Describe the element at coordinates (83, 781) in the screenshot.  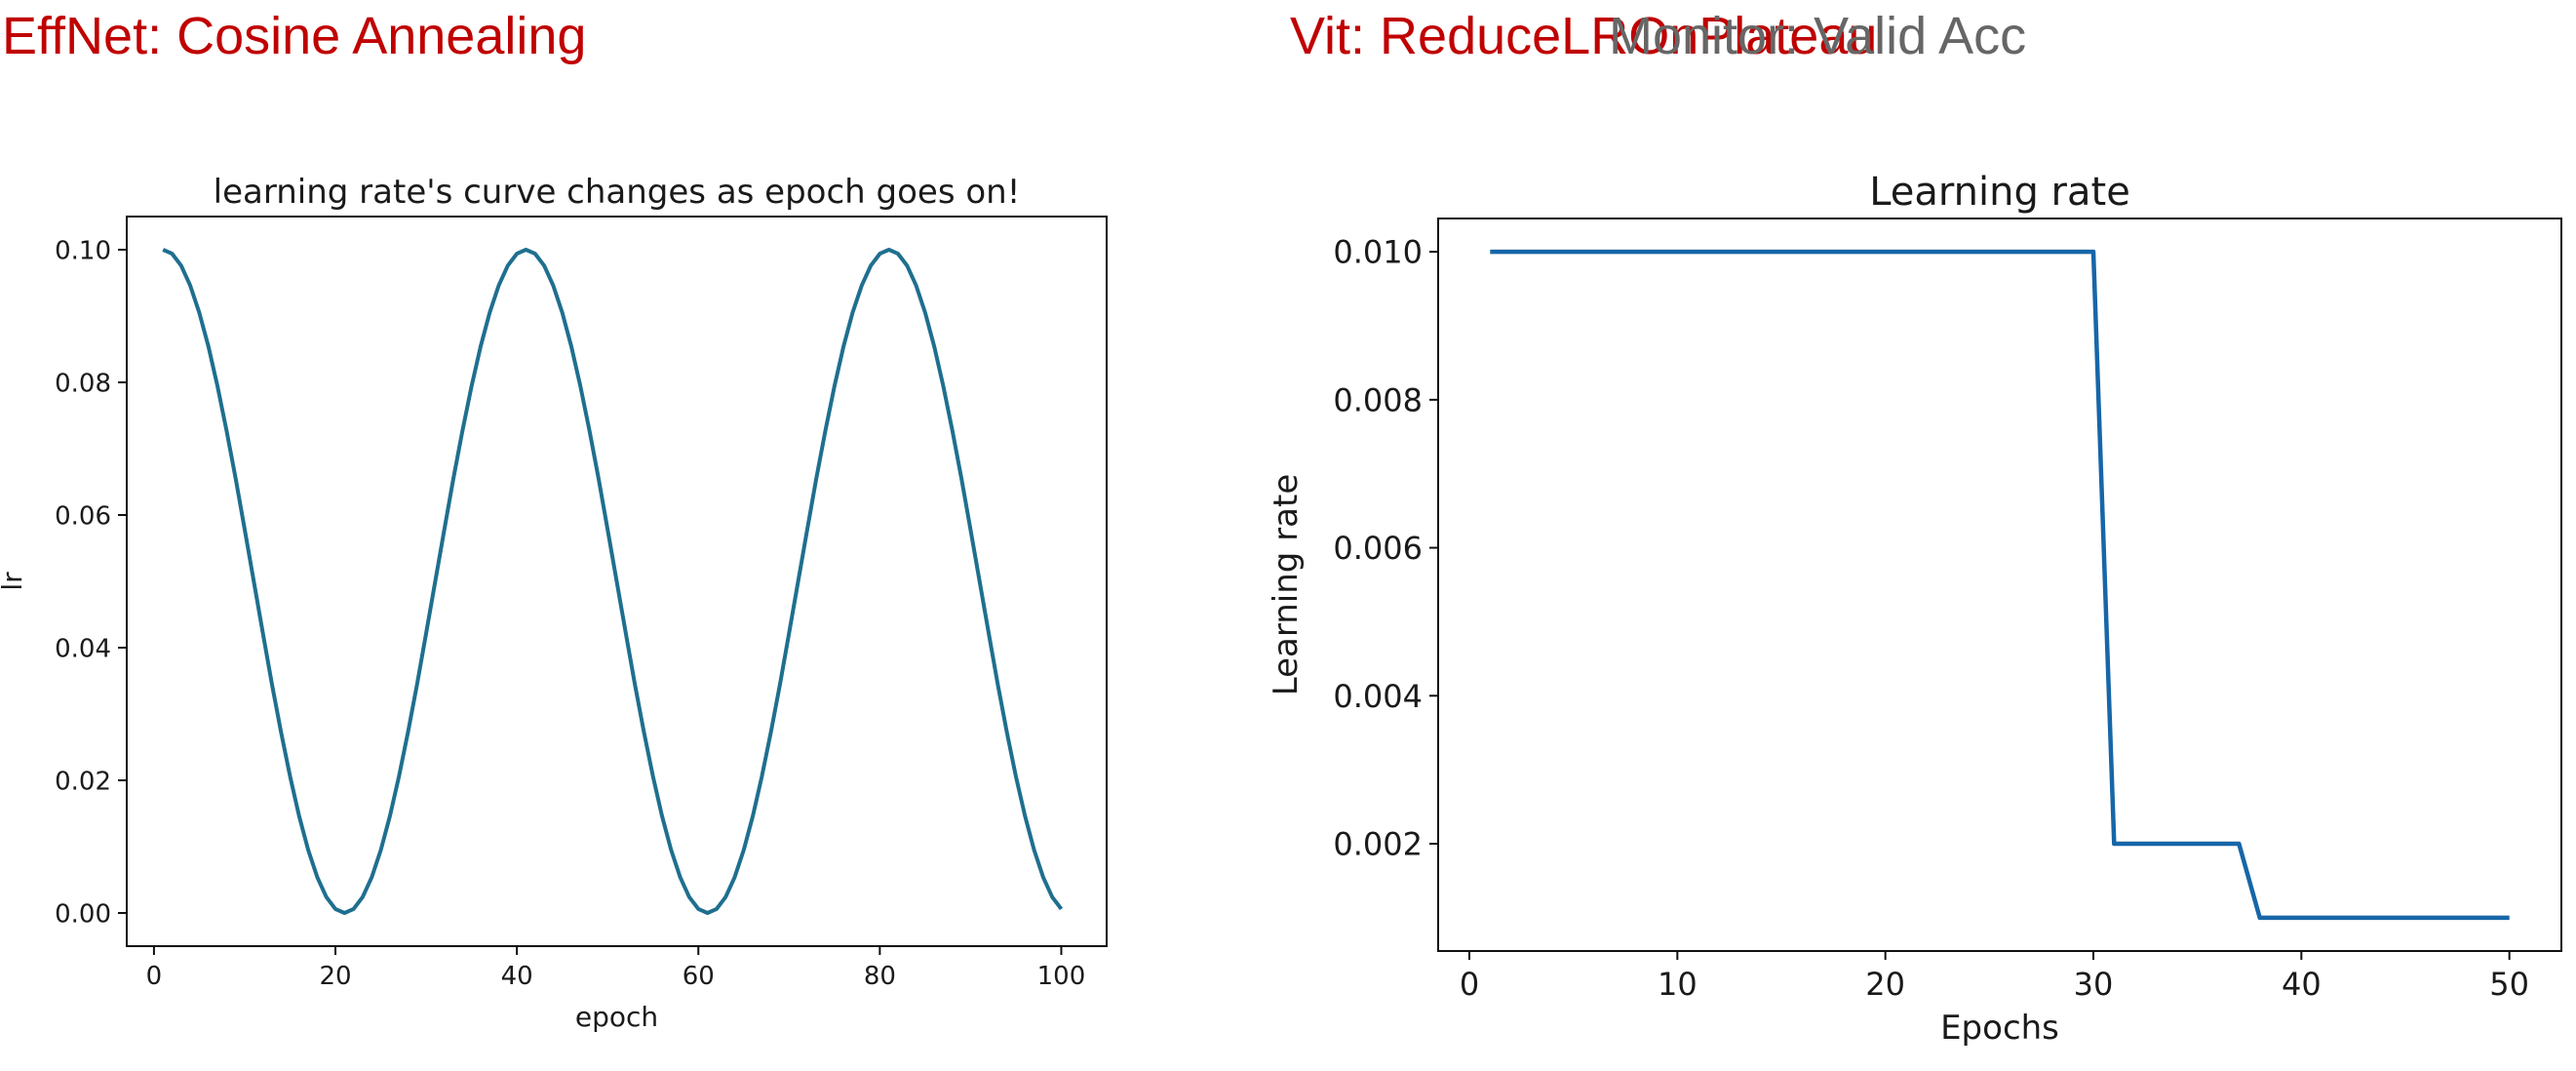
I see `y-tick-label: 0.02` at that location.